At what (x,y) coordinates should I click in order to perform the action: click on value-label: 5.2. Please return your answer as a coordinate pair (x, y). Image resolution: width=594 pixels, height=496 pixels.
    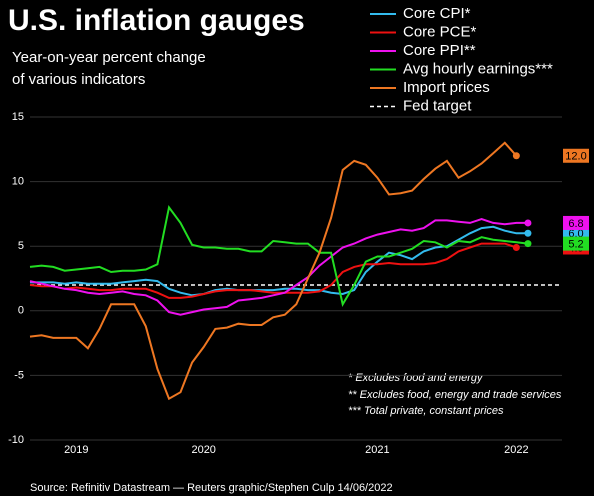
    Looking at the image, I should click on (575, 245).